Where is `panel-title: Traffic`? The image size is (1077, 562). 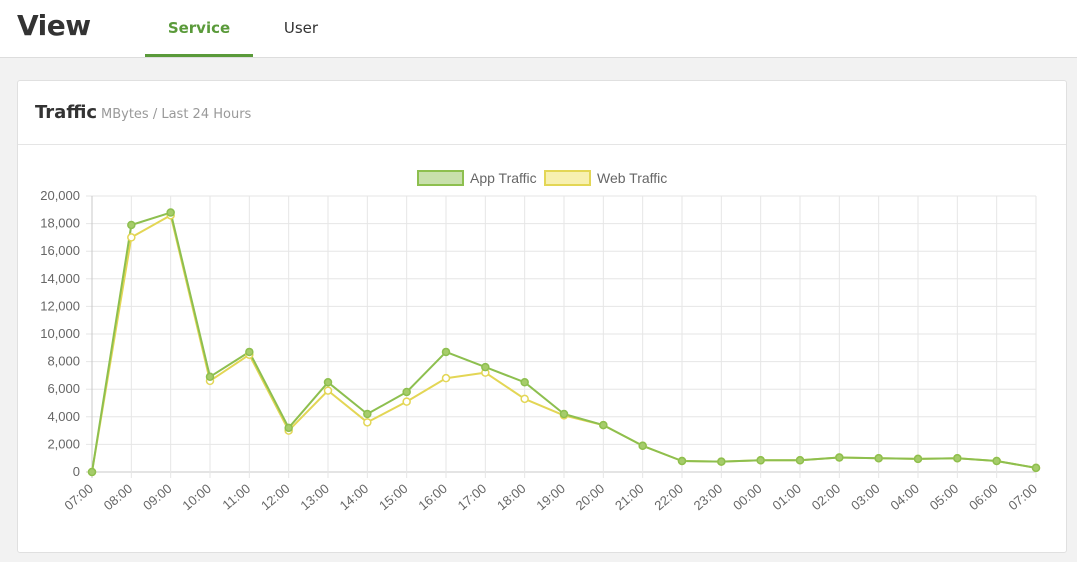 panel-title: Traffic is located at coordinates (66, 112).